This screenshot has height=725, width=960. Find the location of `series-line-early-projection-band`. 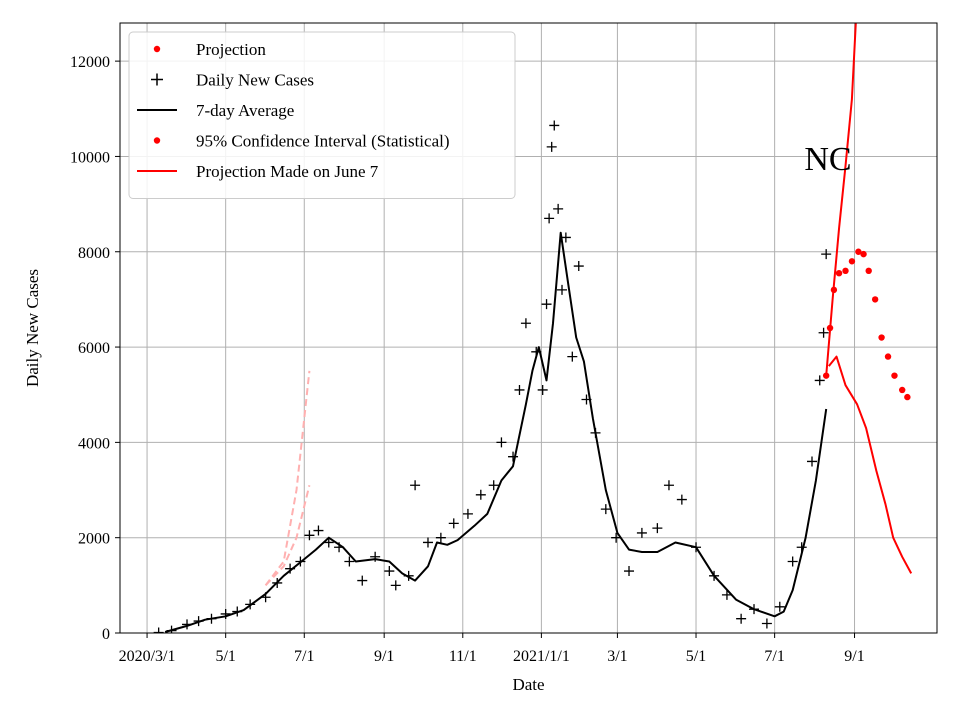

series-line-early-projection-band is located at coordinates (287, 535).